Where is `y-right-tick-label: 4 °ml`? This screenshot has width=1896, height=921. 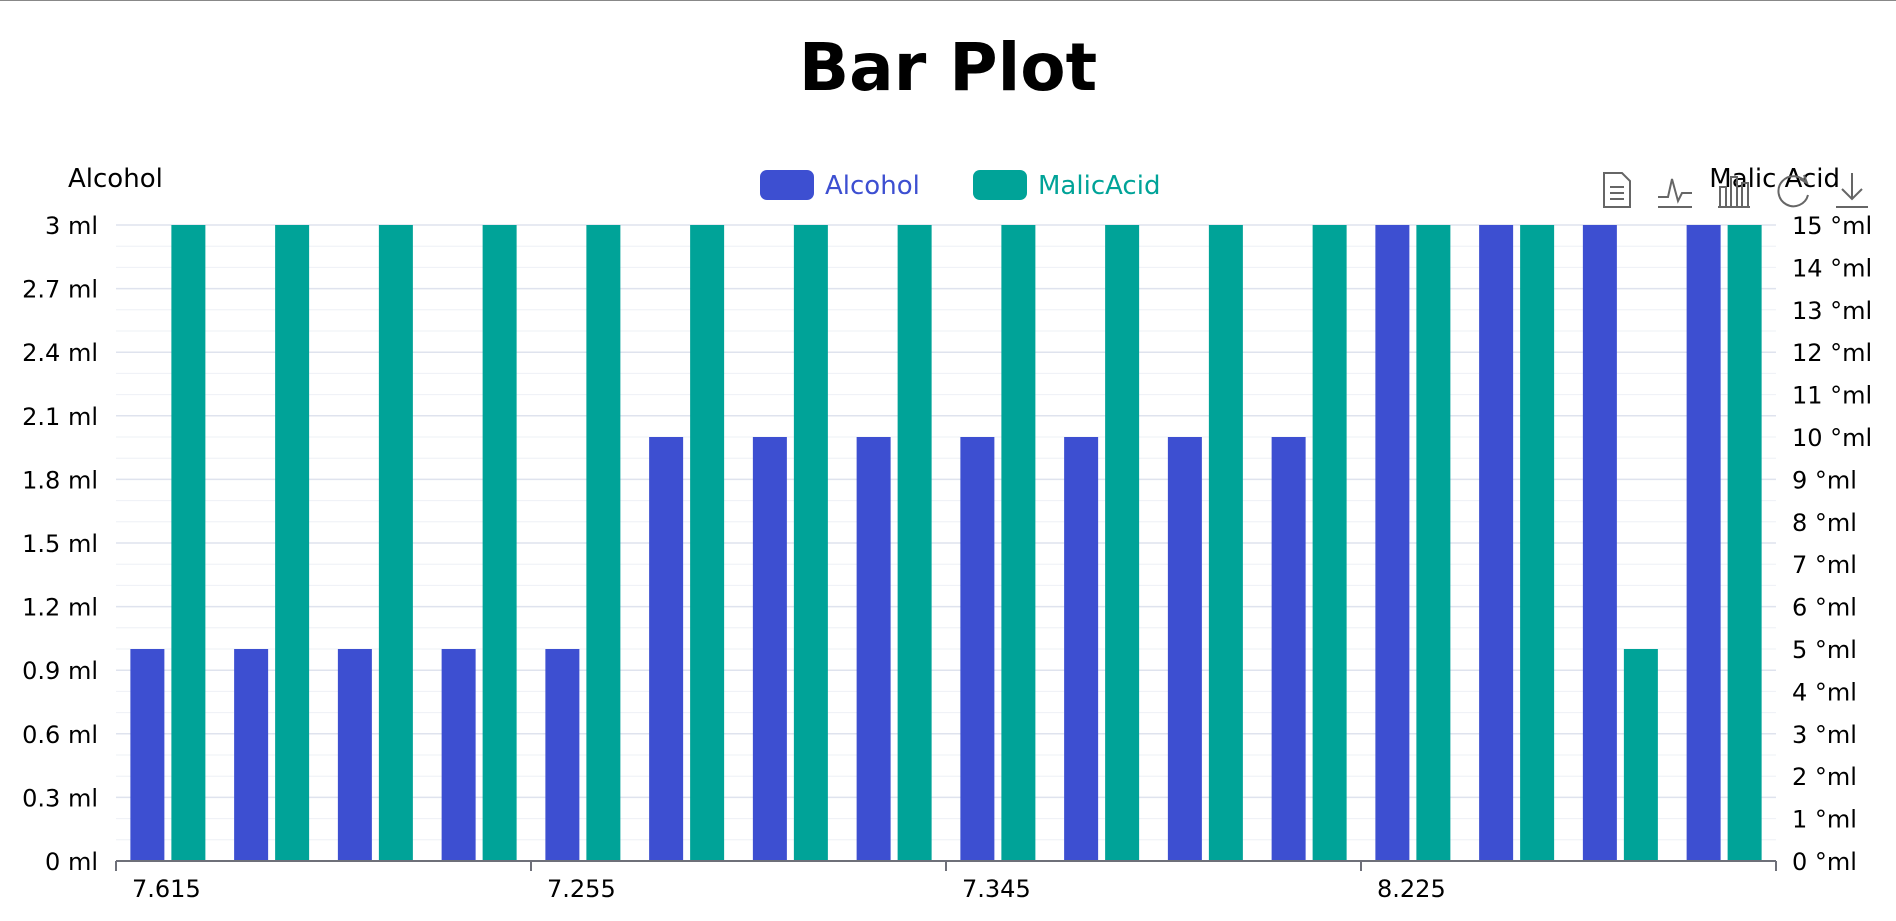 y-right-tick-label: 4 °ml is located at coordinates (1824, 692).